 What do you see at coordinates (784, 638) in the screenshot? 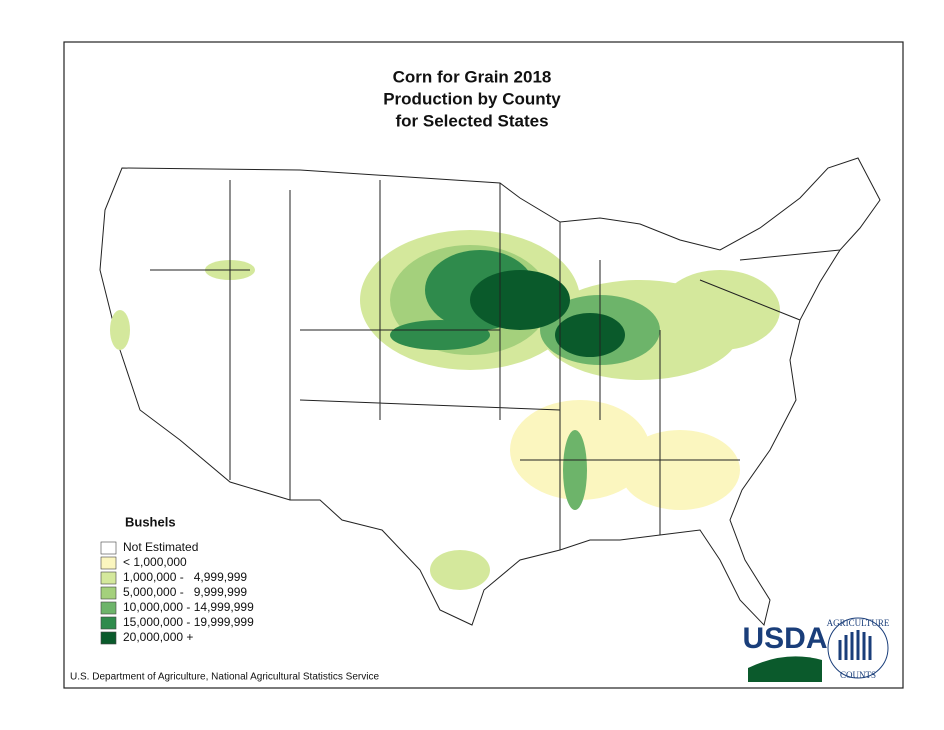
I see `logo-name: USDA` at bounding box center [784, 638].